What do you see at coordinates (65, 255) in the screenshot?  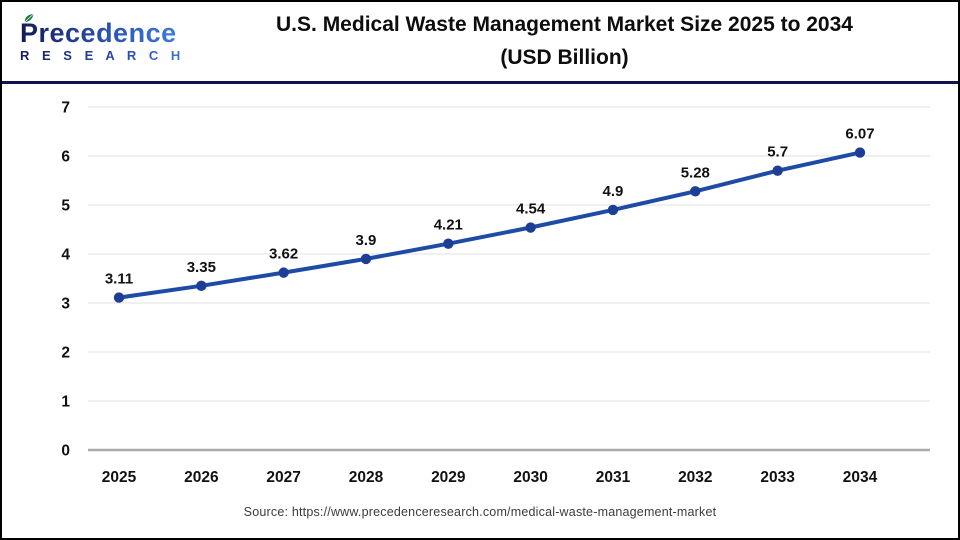 I see `y-tick-label: 4` at bounding box center [65, 255].